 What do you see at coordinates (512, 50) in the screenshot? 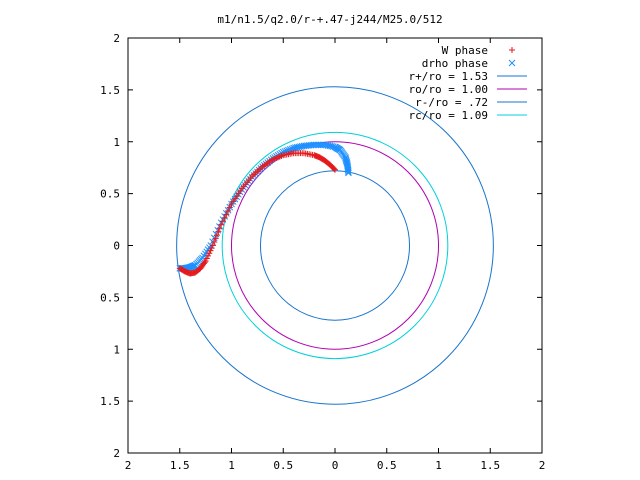
I see `legend-marker-plus` at bounding box center [512, 50].